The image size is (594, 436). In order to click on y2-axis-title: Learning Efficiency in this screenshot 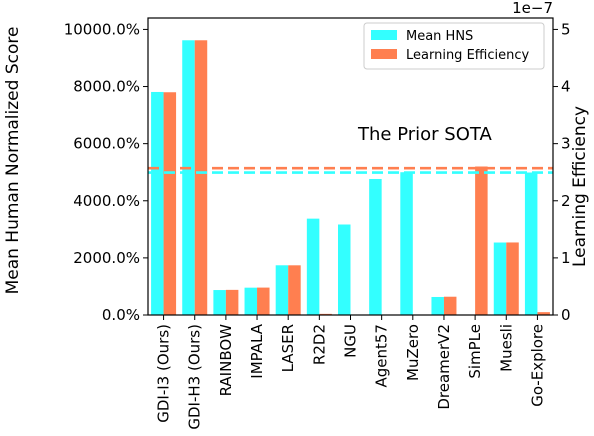, I will do `click(580, 186)`.